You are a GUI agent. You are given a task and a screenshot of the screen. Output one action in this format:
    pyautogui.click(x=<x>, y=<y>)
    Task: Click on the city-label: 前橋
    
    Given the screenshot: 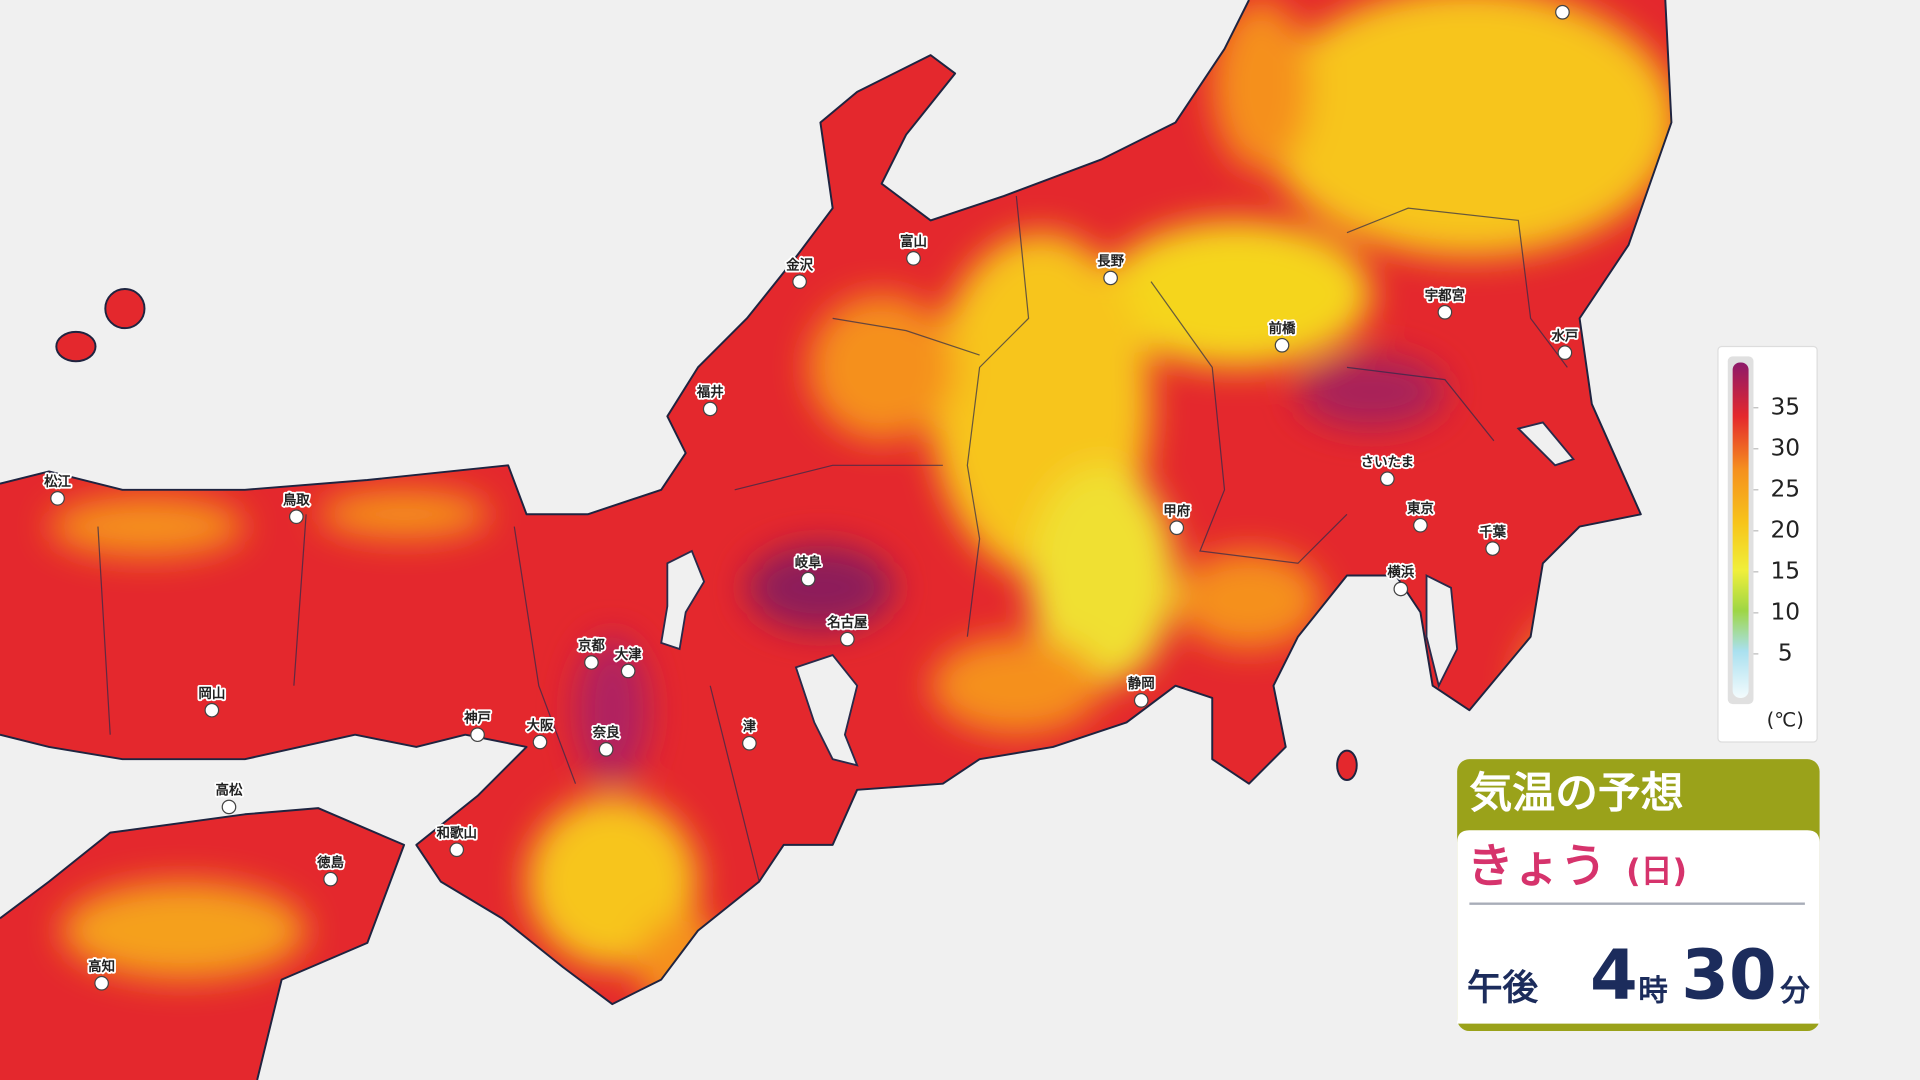 What is the action you would take?
    pyautogui.click(x=1282, y=328)
    